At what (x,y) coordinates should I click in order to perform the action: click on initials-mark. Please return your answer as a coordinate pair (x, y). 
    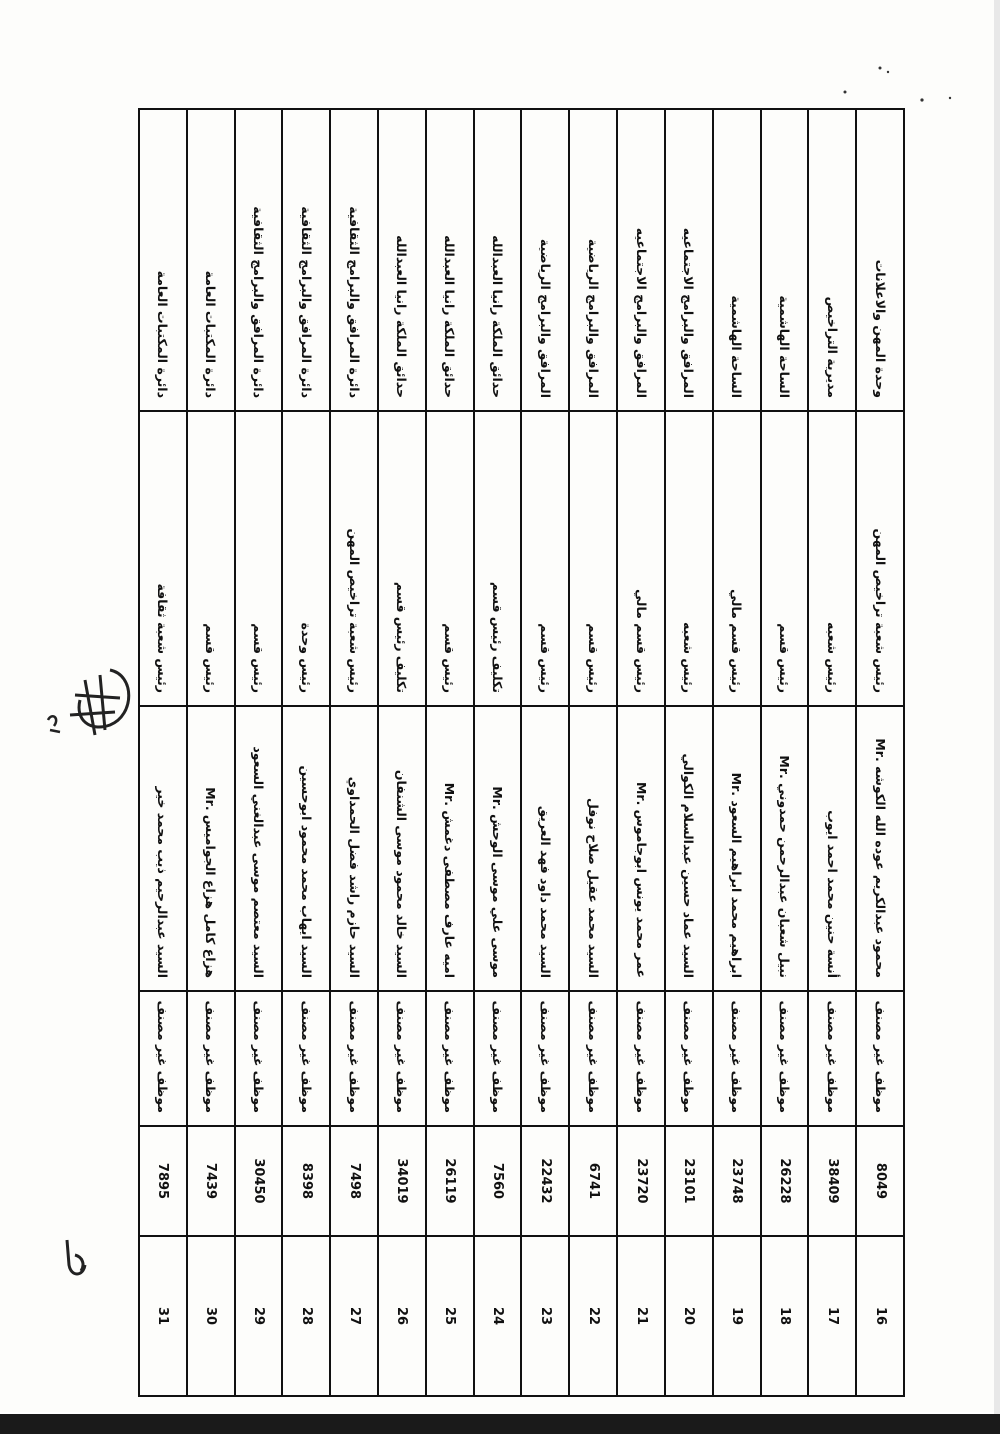
    Looking at the image, I should click on (76, 1257).